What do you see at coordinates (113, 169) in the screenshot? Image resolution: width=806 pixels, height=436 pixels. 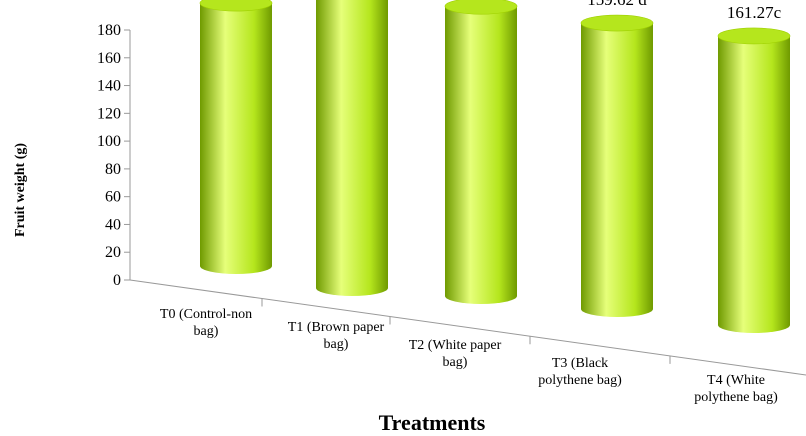 I see `y-tick-label: 80` at bounding box center [113, 169].